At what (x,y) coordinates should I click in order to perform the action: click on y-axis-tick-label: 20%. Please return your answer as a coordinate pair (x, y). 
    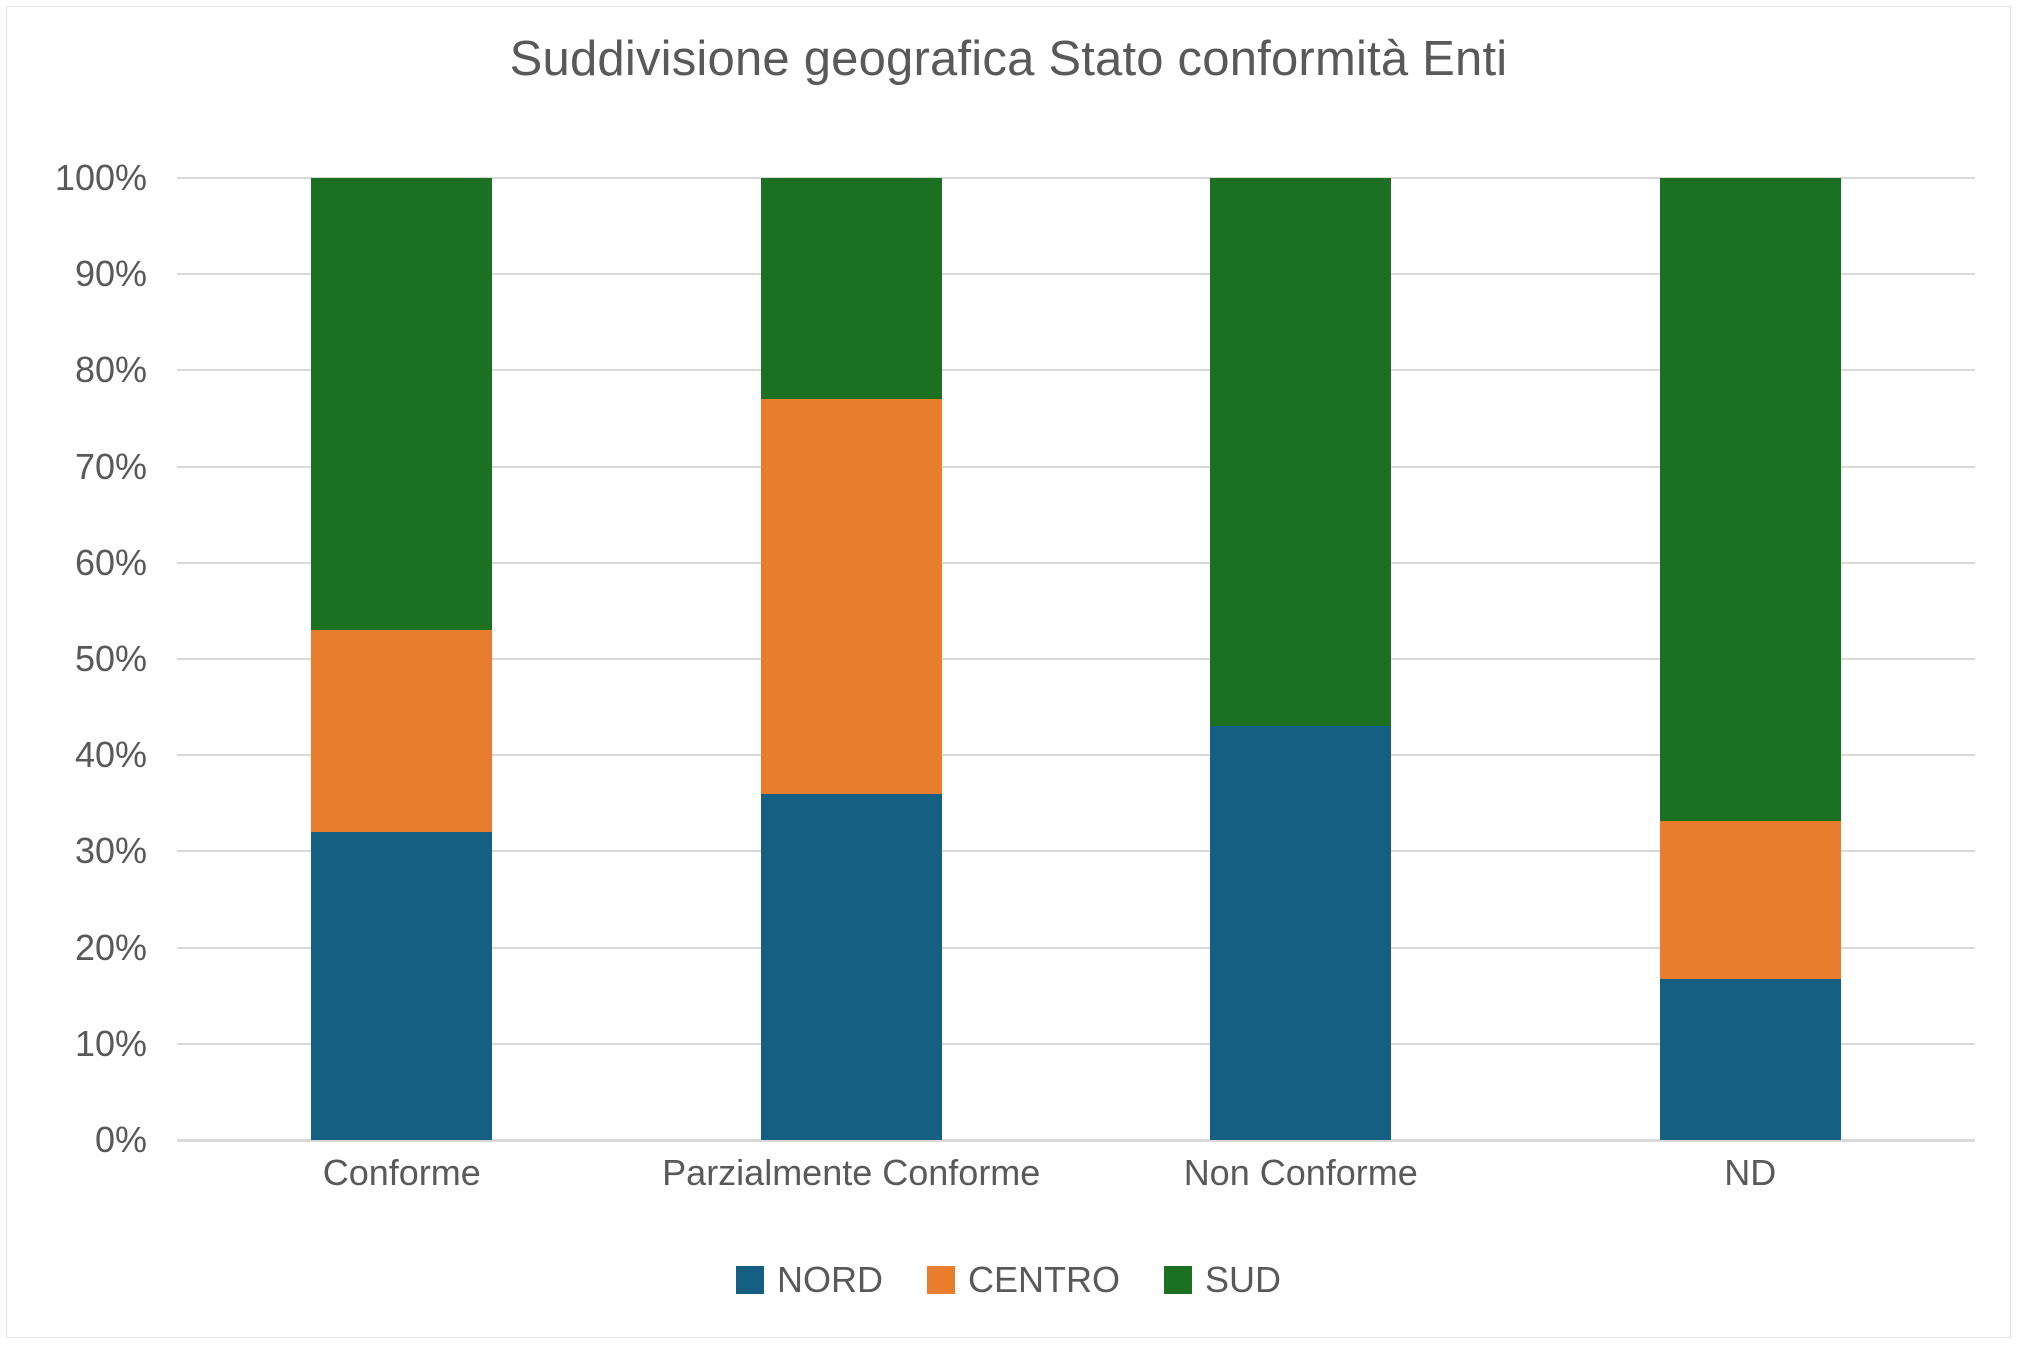
    Looking at the image, I should click on (110, 947).